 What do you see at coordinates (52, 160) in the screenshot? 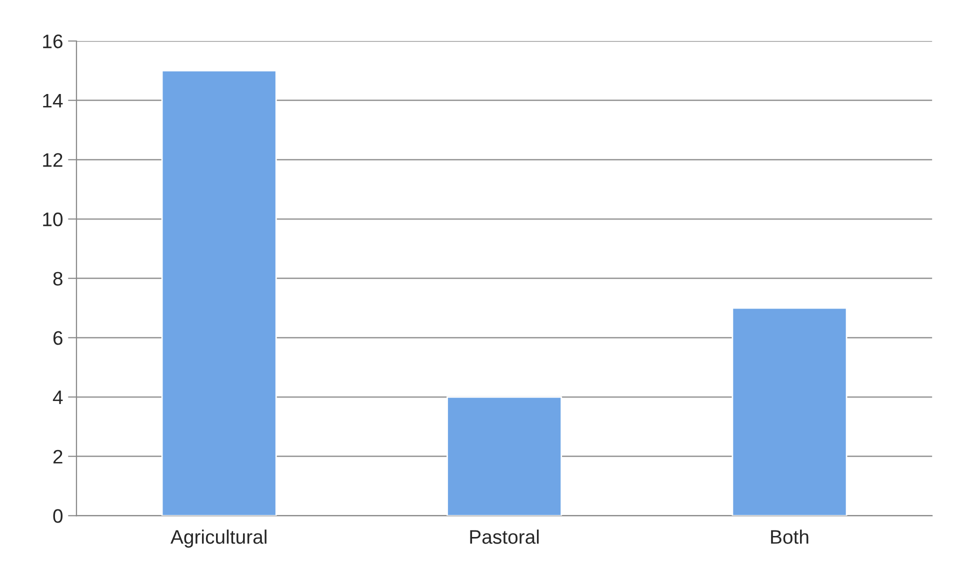
I see `y-tick-label: 12` at bounding box center [52, 160].